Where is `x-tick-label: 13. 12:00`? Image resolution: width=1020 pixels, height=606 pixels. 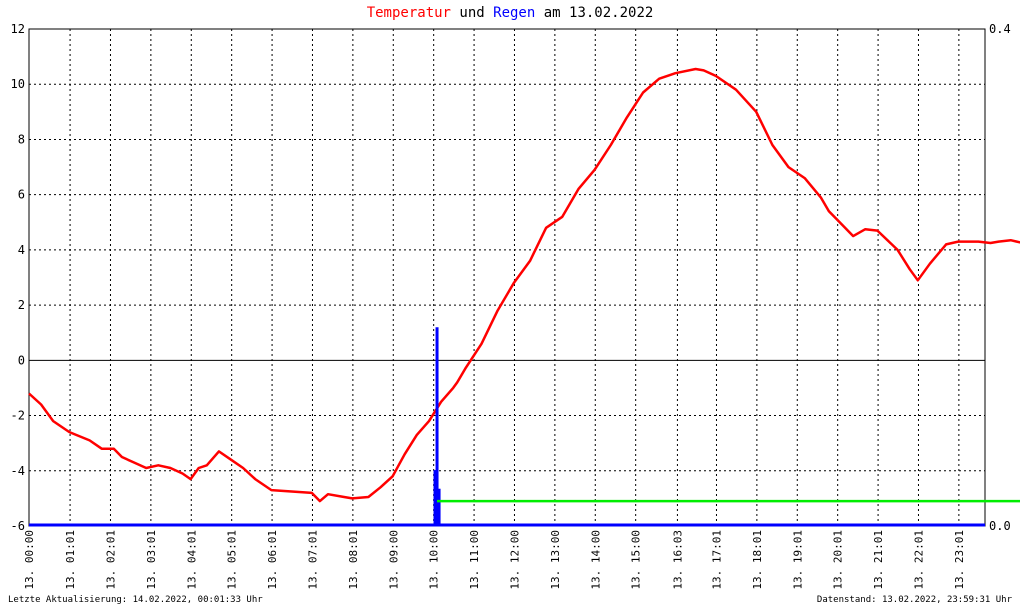
x-tick-label: 13. 12:00 is located at coordinates (514, 560).